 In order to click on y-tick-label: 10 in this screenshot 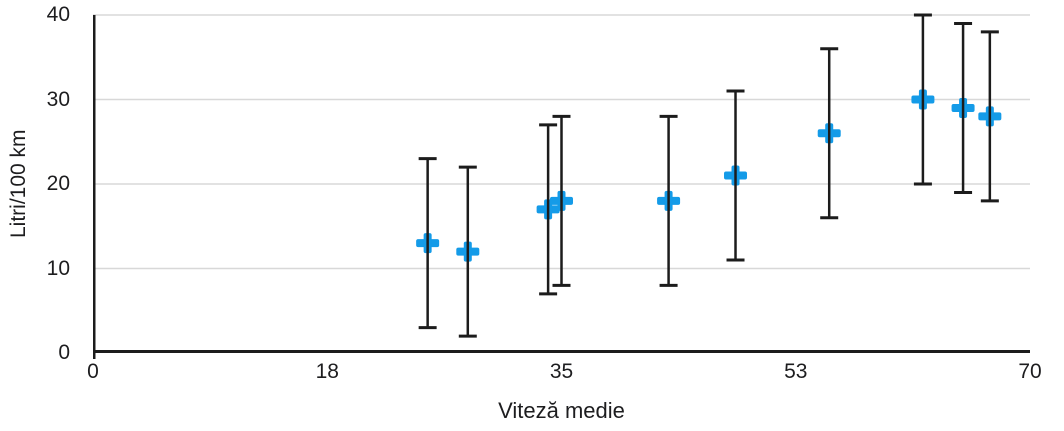, I will do `click(58, 268)`.